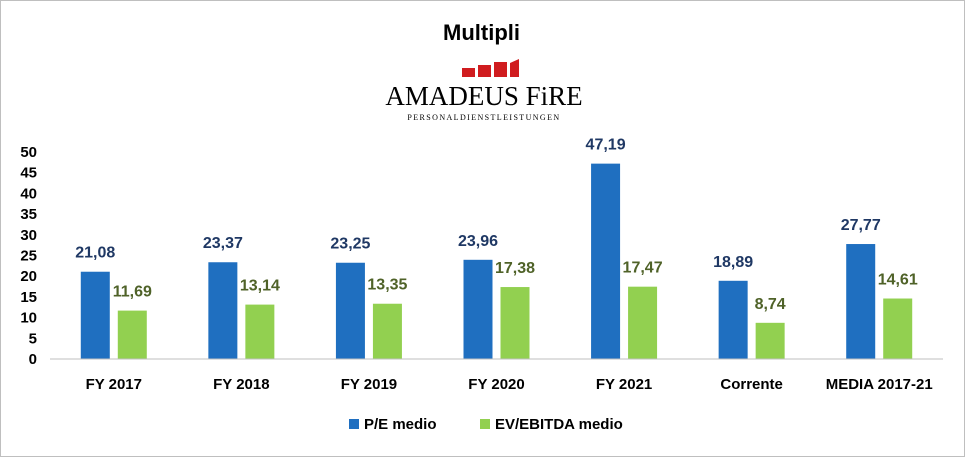 The height and width of the screenshot is (457, 965). Describe the element at coordinates (114, 384) in the screenshot. I see `x-tick-label: FY 2017` at that location.